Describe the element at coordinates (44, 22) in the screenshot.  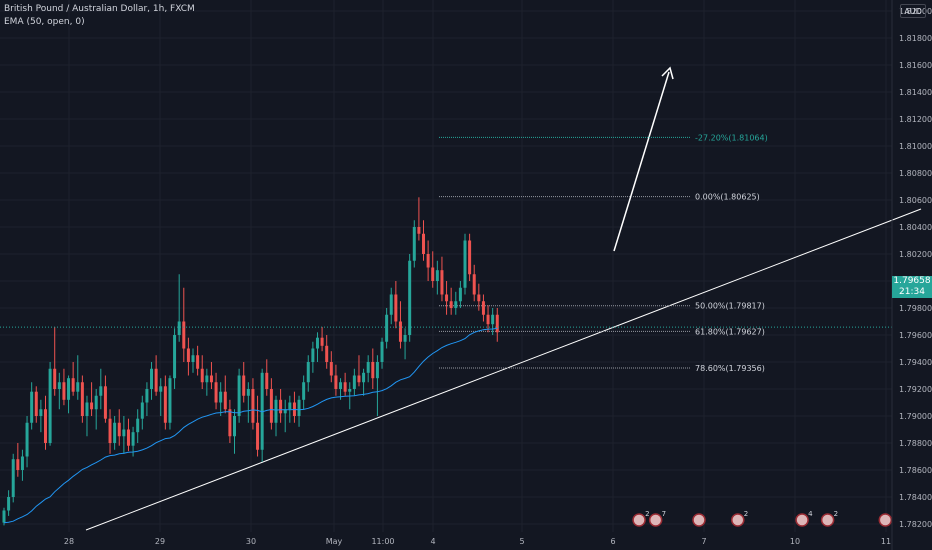
I see `indicator-legend: EMA (50, open, 0)` at that location.